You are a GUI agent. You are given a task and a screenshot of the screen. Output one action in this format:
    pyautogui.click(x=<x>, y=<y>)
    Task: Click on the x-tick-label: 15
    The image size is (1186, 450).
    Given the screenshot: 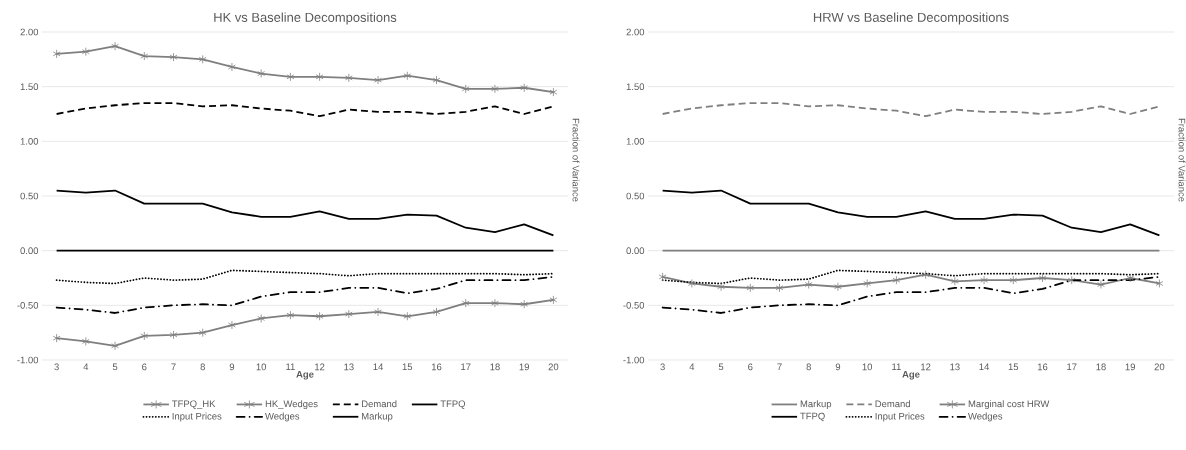 What is the action you would take?
    pyautogui.click(x=1013, y=367)
    